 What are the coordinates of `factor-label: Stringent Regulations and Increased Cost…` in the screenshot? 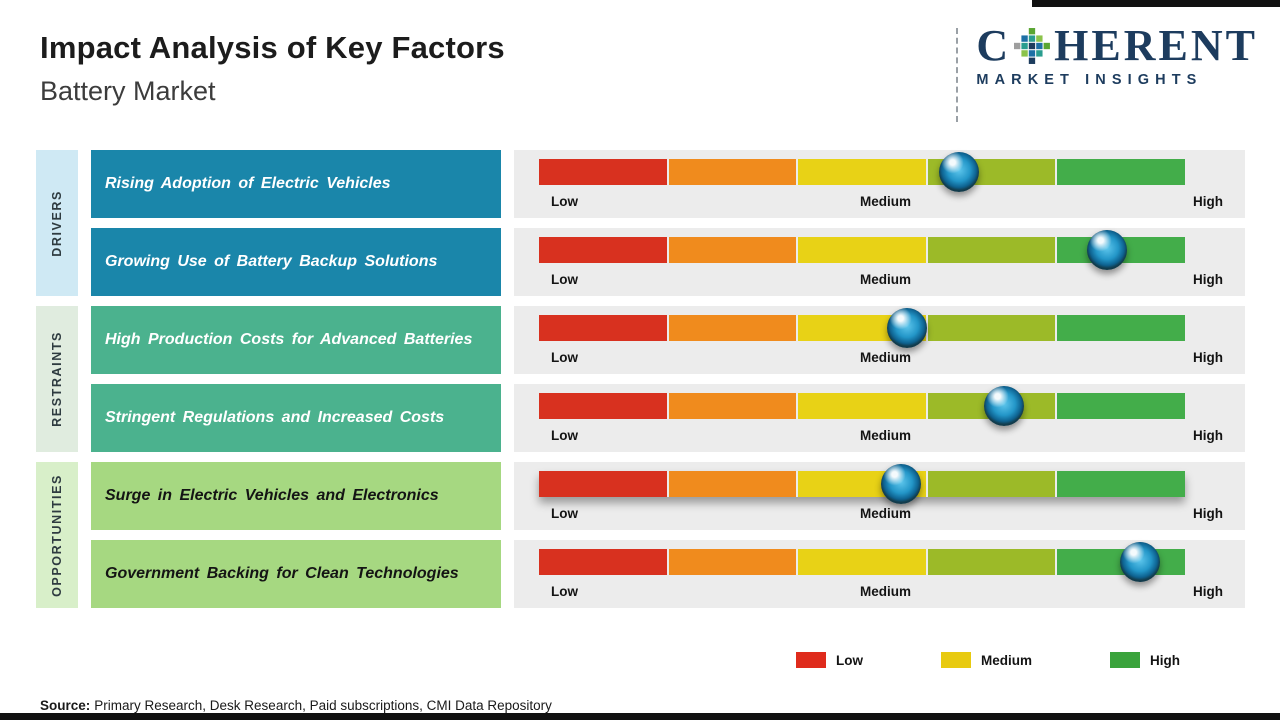 It's located at (275, 418).